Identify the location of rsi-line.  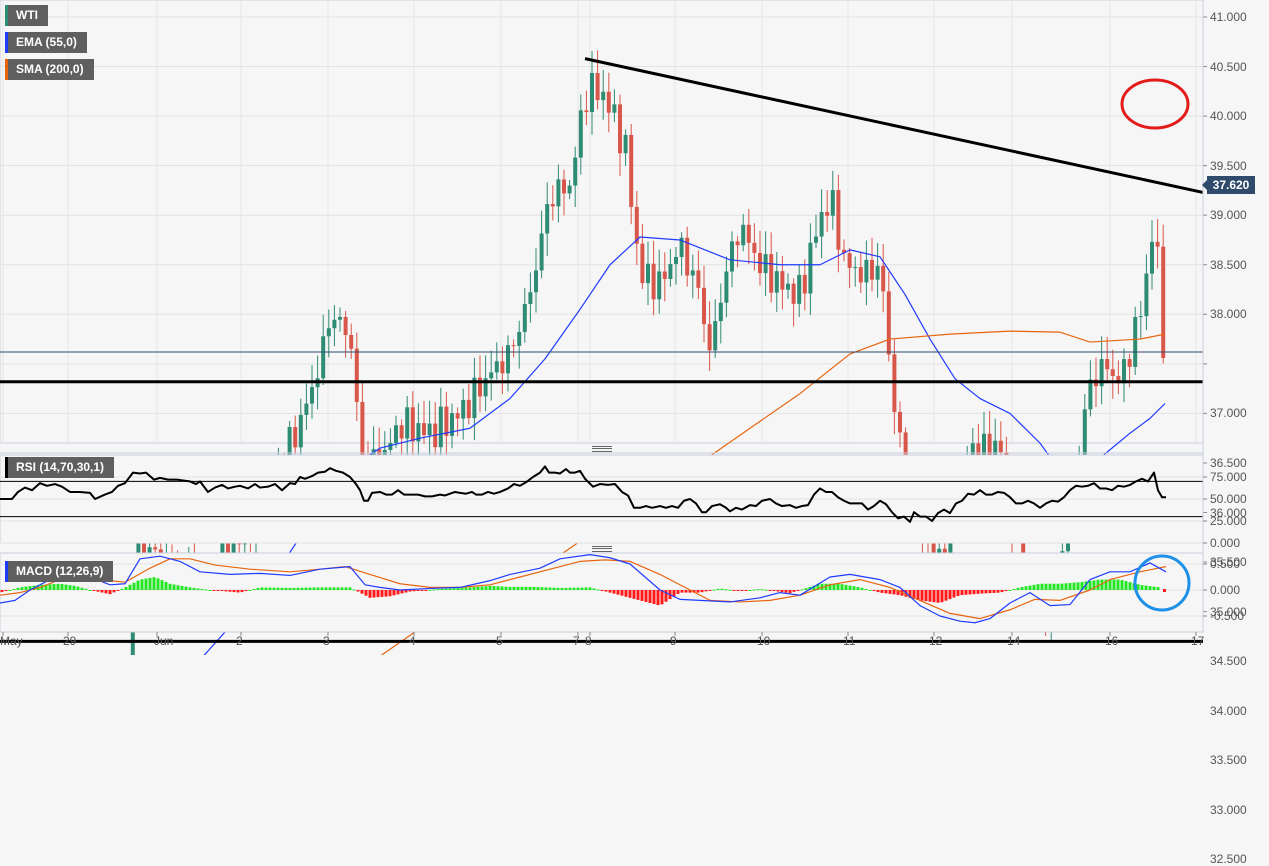
(583, 494).